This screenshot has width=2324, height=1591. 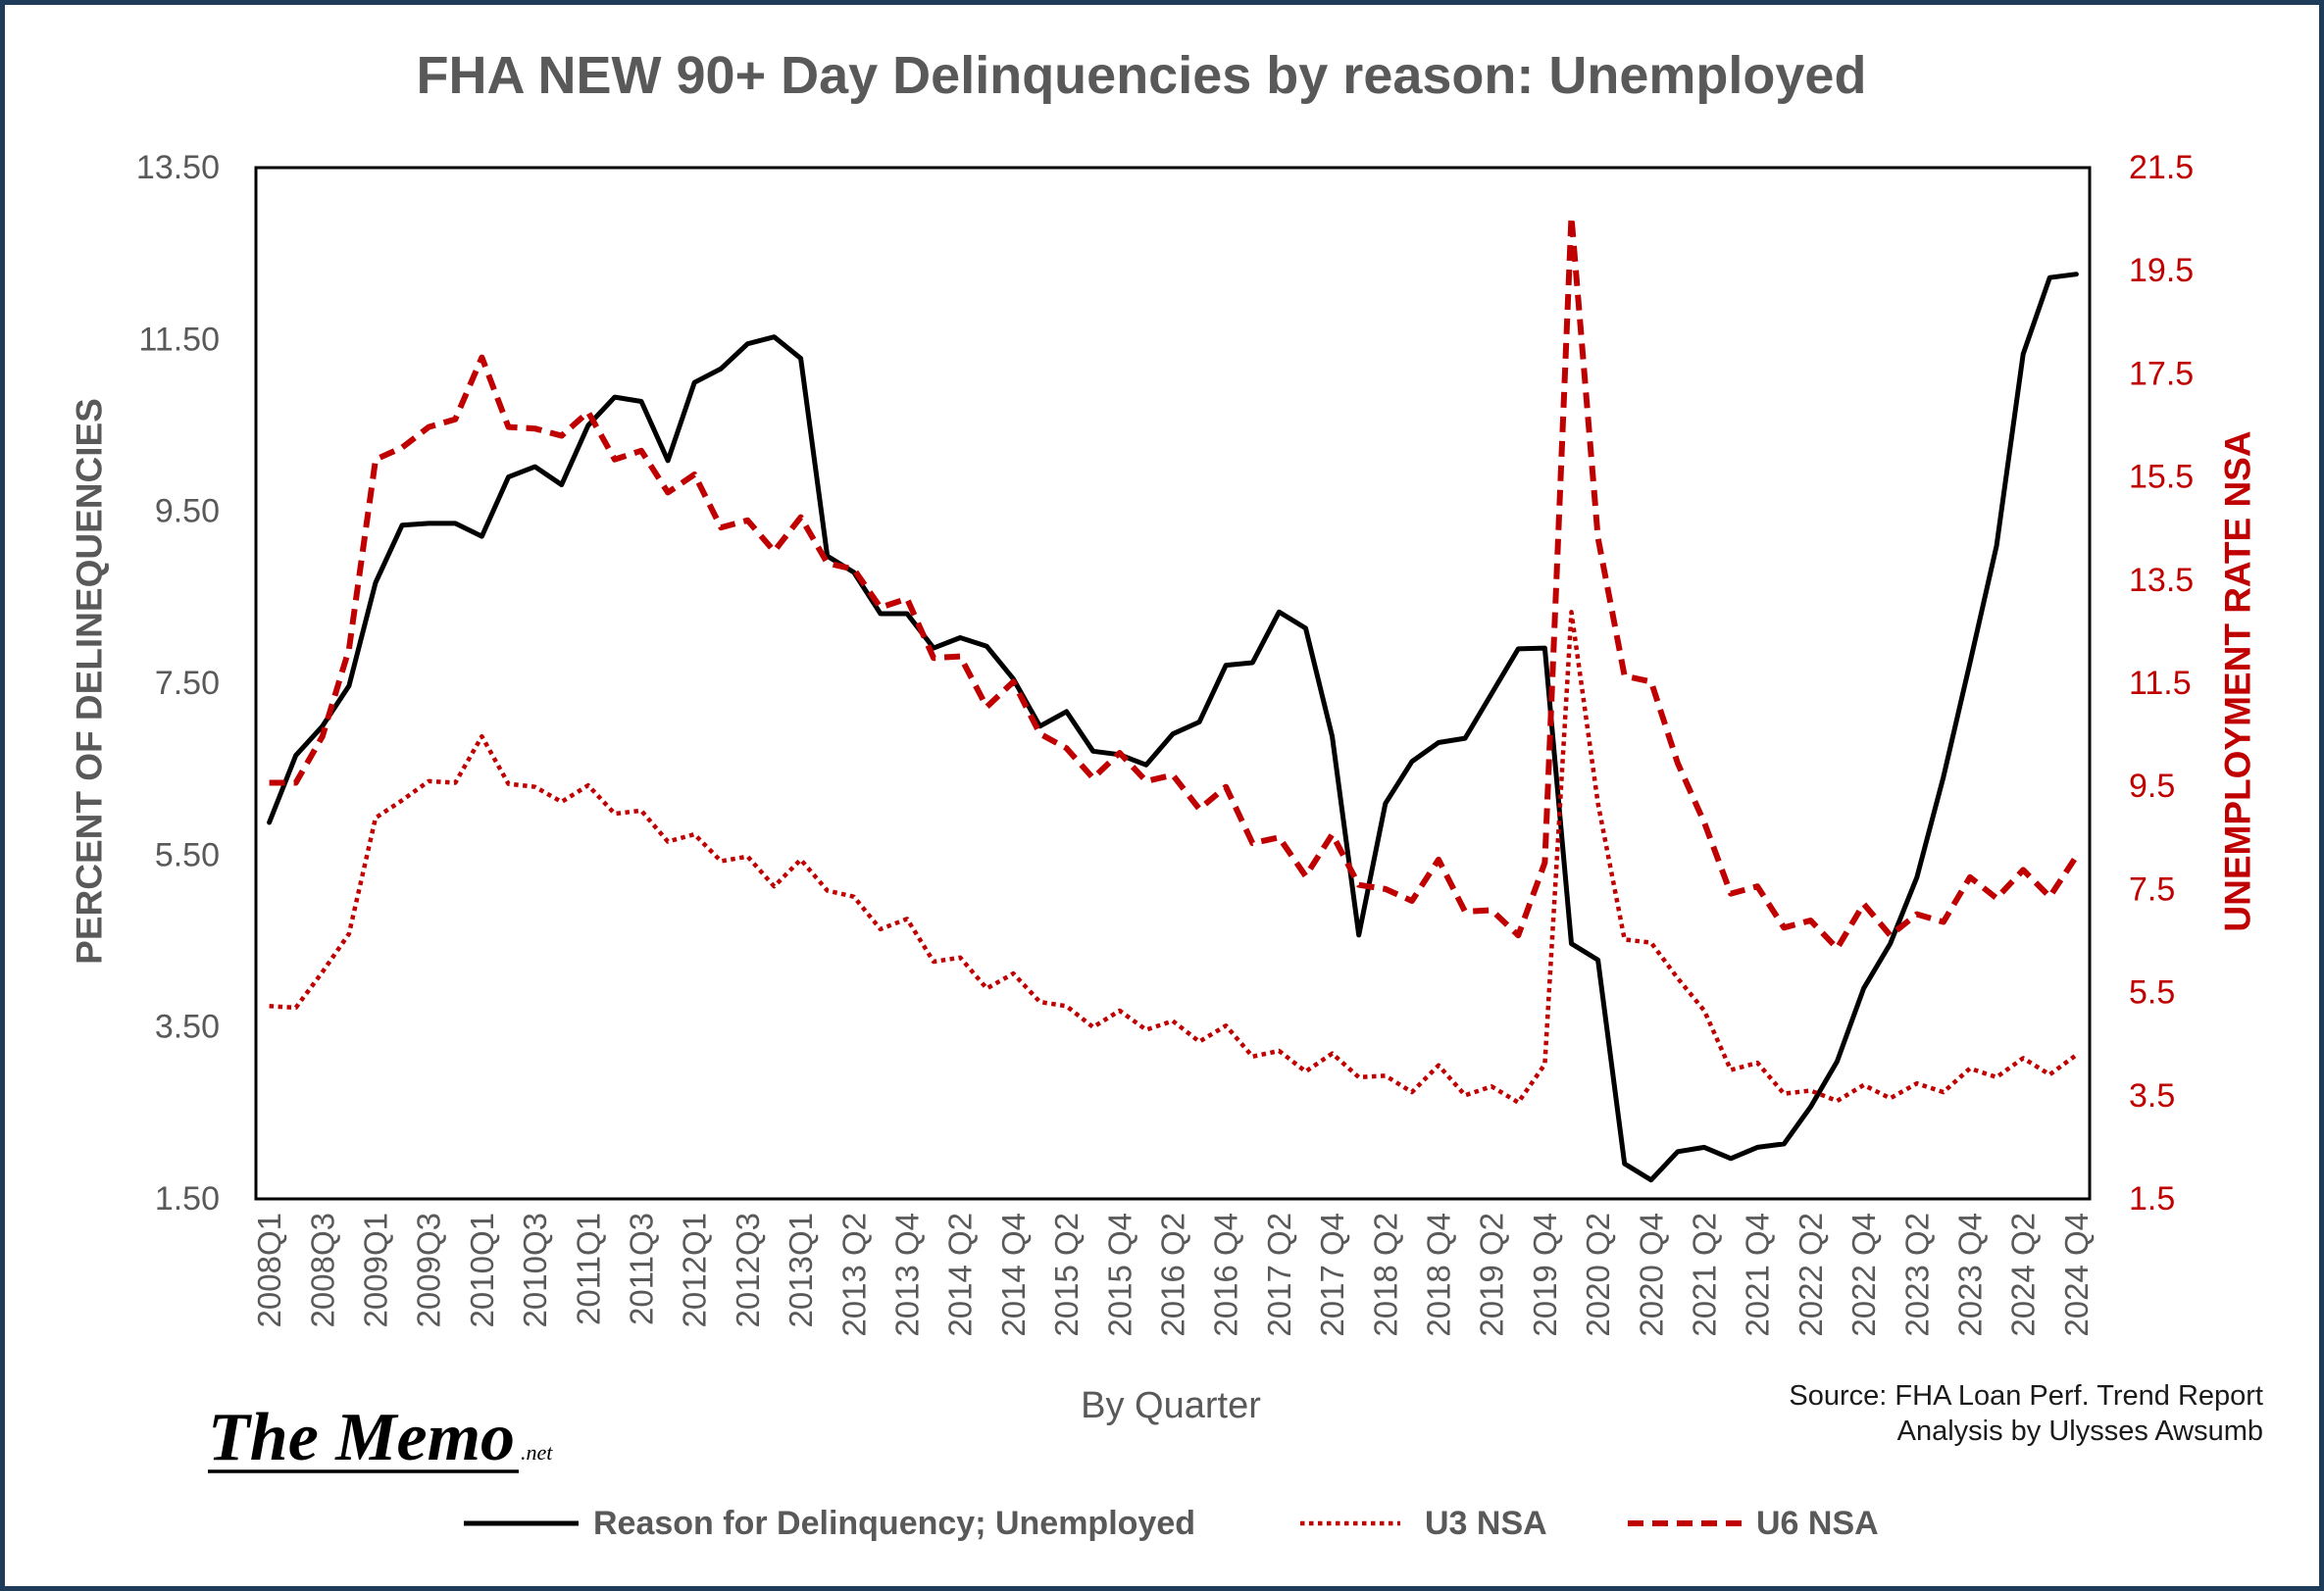 I want to click on x-tick-label: 2008Q3, so click(x=322, y=1270).